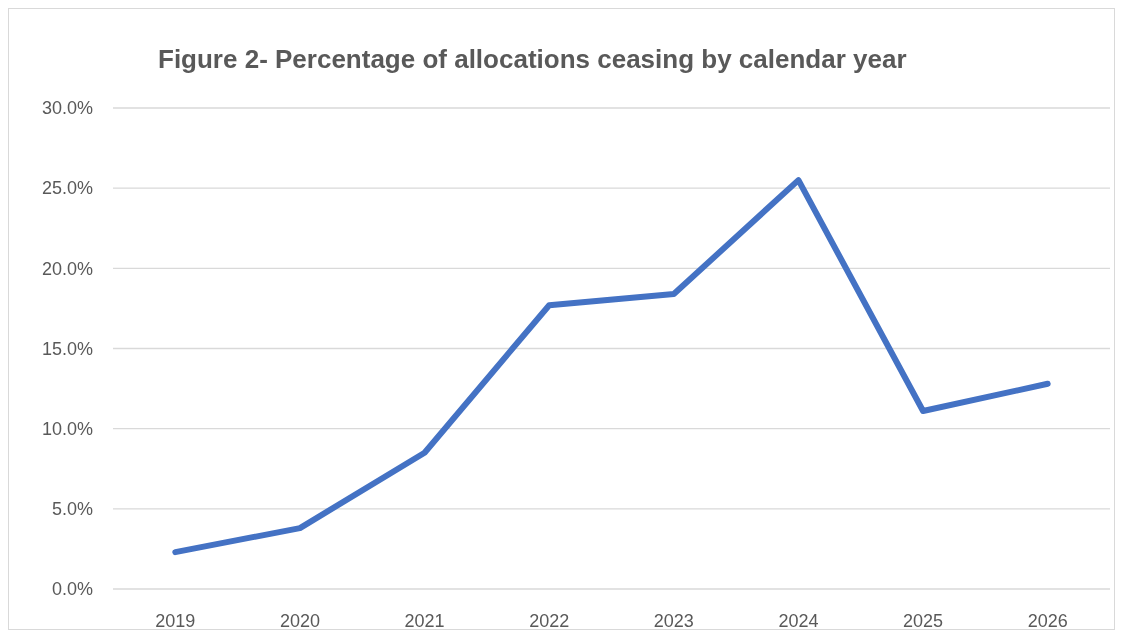 The width and height of the screenshot is (1123, 638). I want to click on y-tick-label: 0.0%, so click(72, 589).